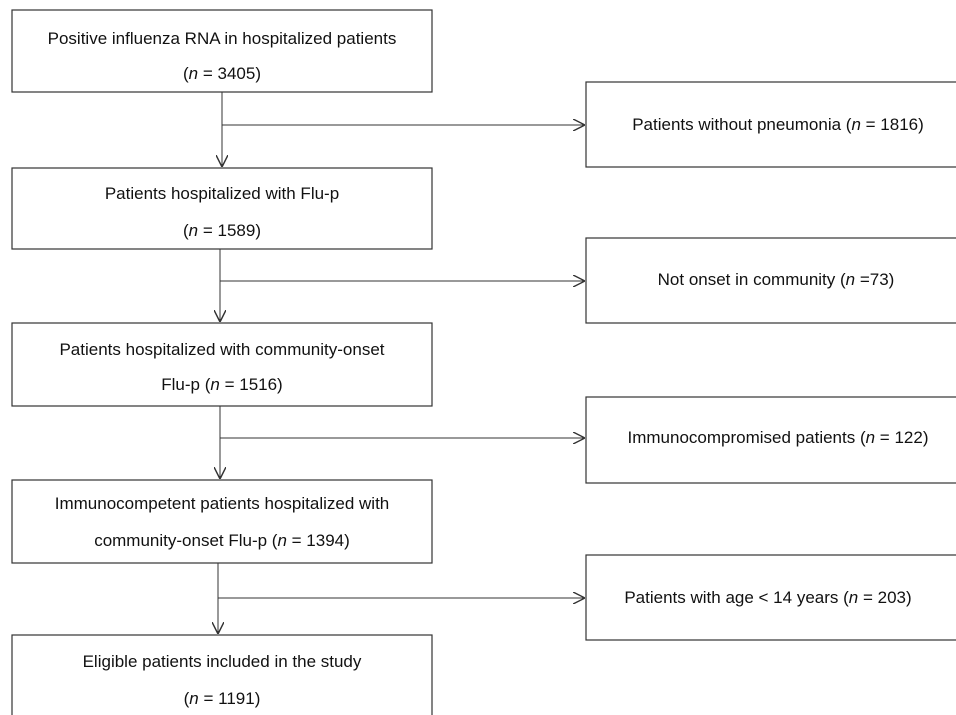 This screenshot has width=956, height=715. What do you see at coordinates (901, 437) in the screenshot?
I see `text-segment: = 122)` at bounding box center [901, 437].